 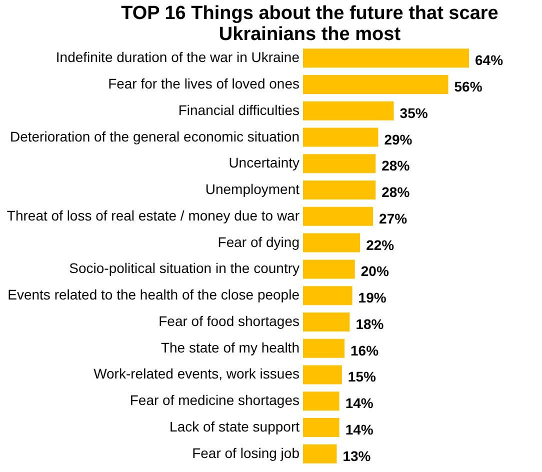 What do you see at coordinates (246, 452) in the screenshot?
I see `y-tick-label: Fear of losing job` at bounding box center [246, 452].